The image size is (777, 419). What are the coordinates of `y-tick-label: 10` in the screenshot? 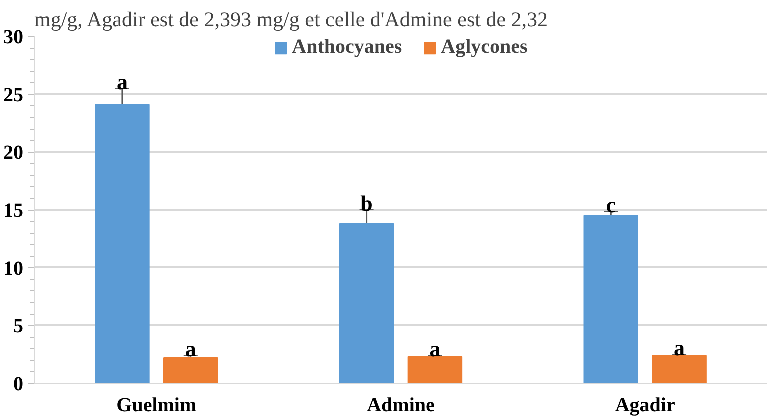 It's located at (14, 269).